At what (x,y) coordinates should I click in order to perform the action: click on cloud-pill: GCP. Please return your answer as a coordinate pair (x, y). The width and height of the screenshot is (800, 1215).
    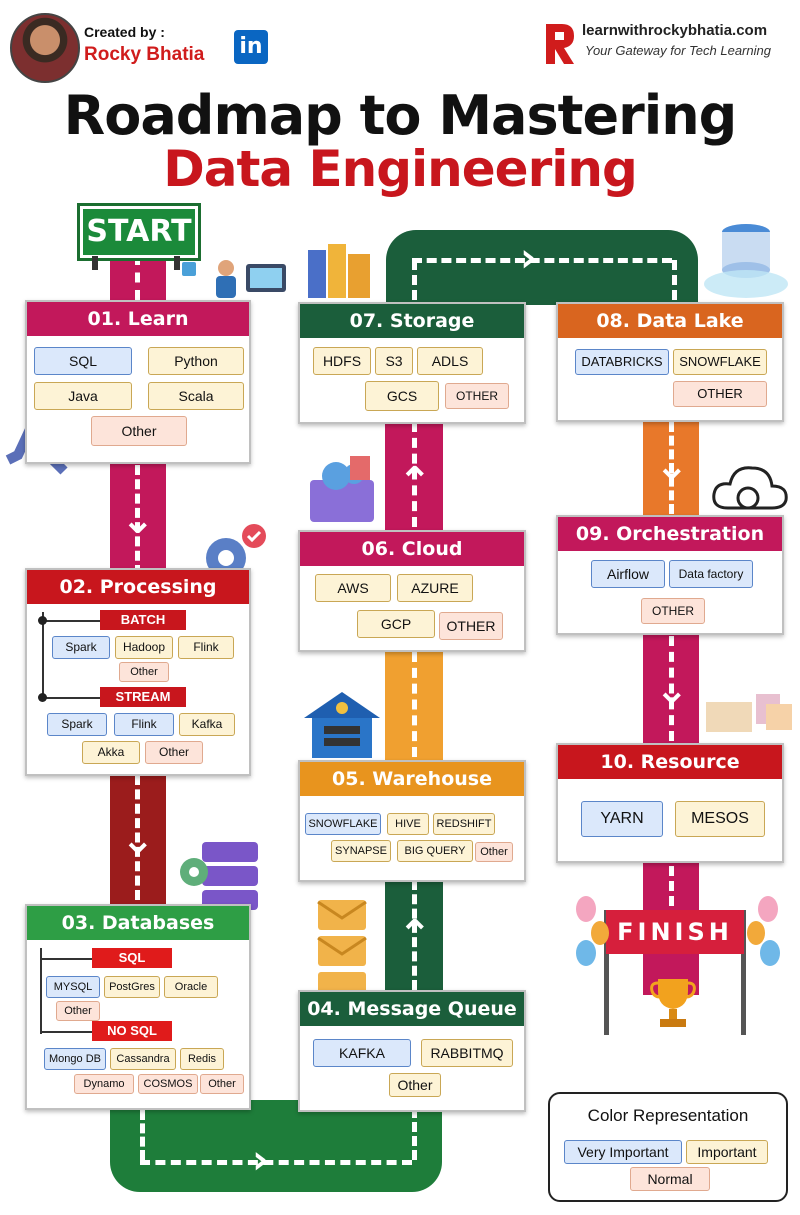
    Looking at the image, I should click on (396, 624).